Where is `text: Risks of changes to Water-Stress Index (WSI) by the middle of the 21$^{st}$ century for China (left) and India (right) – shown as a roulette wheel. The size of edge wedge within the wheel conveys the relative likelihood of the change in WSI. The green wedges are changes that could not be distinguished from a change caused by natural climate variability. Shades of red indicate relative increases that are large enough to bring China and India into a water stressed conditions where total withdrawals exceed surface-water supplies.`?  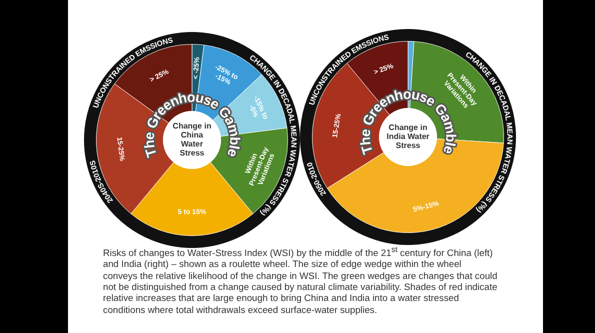
text: Risks of changes to Water-Stress Index (WSI) by the middle of the 21$^{st}$ century for China (left) and India (right) – shown as a roulette wheel. The size of edge wedge within the wheel conveys the relative likelihood of the change in WSI. The green wedges are changes that could not be distinguished from a change caused by natural climate variability. Shades of red indicate relative increases that are large enough to bring China and India into a water stressed conditions where total withdrawals exceed surface-water supplies. is located at coordinates (300, 279).